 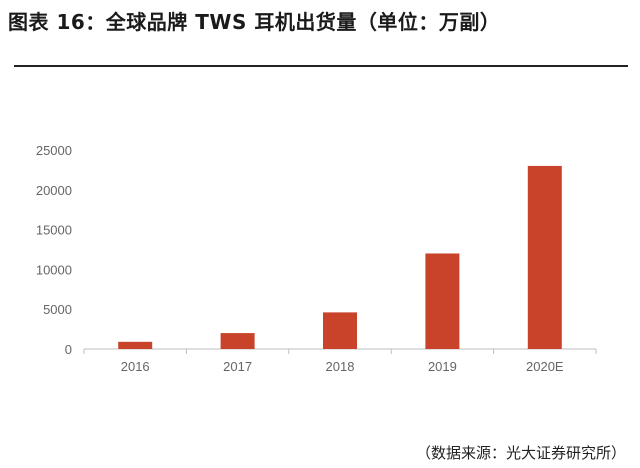 I want to click on x-tick-label: 2020E, so click(x=545, y=366).